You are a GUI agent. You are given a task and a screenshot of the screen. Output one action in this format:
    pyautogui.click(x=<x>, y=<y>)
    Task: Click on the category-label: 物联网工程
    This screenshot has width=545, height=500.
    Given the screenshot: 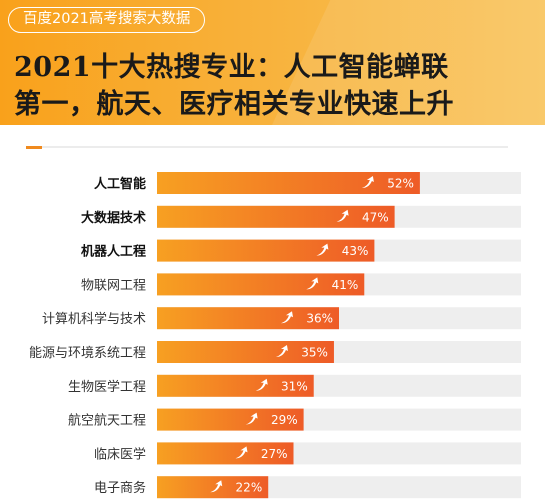 What is the action you would take?
    pyautogui.click(x=113, y=285)
    